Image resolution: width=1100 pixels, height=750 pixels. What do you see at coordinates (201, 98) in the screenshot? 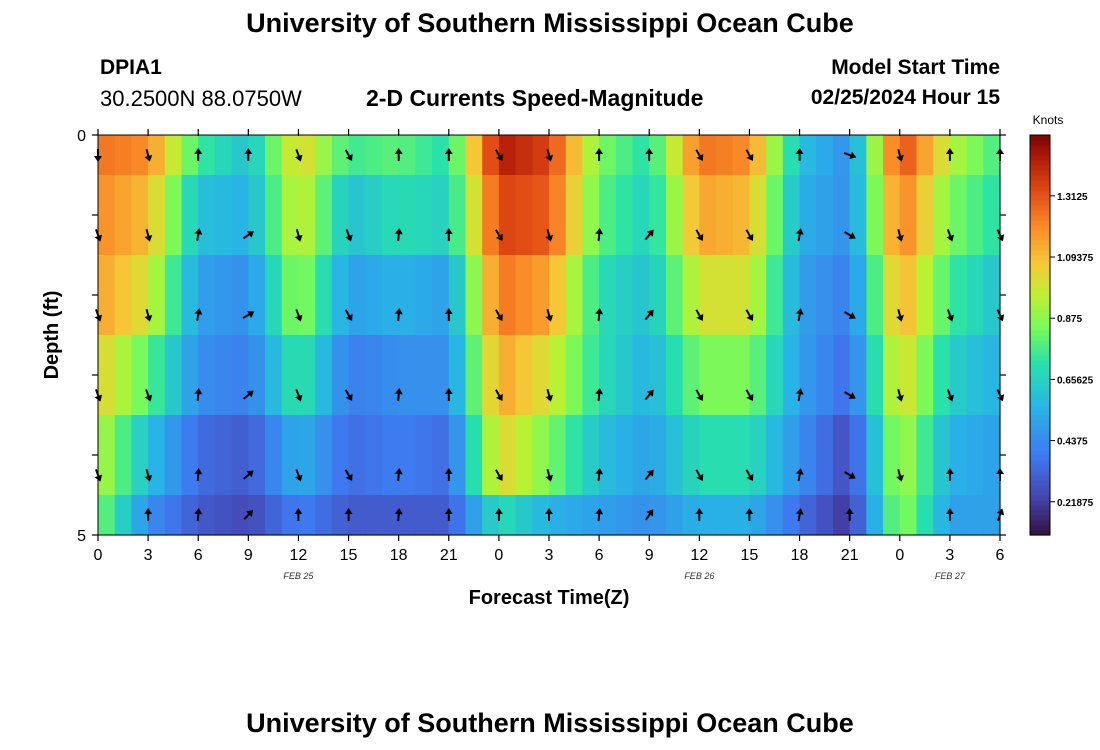
I see `station-coordinates: 30.2500N 88.0750W` at bounding box center [201, 98].